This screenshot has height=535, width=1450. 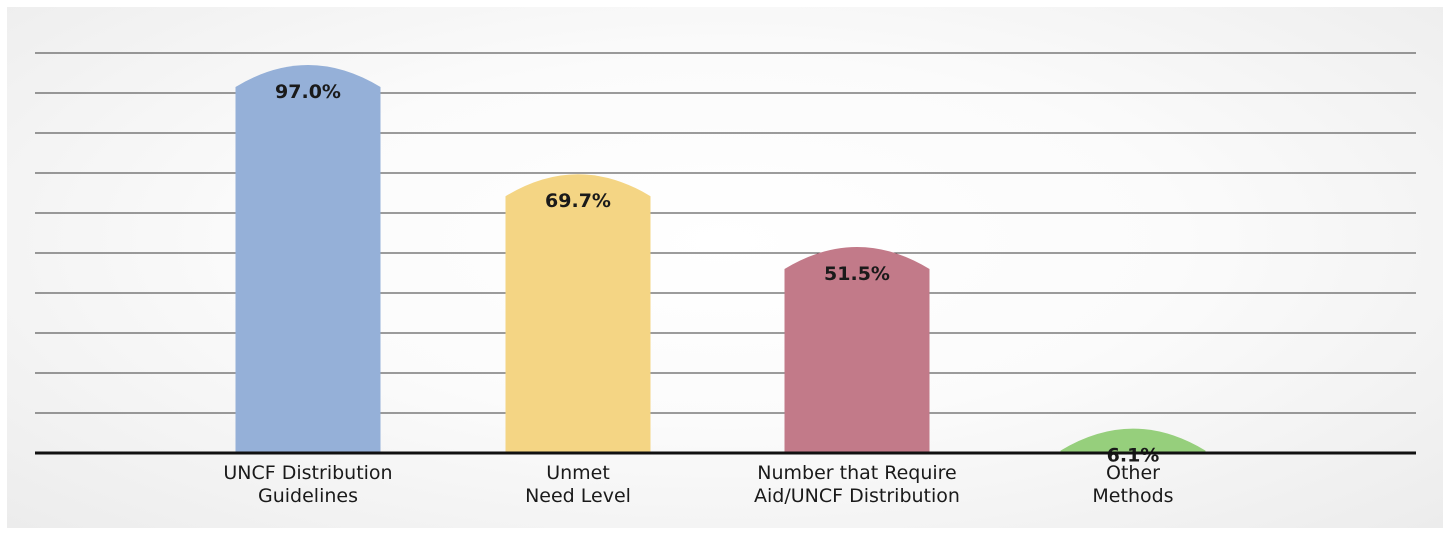 What do you see at coordinates (1132, 496) in the screenshot?
I see `category-label-4: Methods` at bounding box center [1132, 496].